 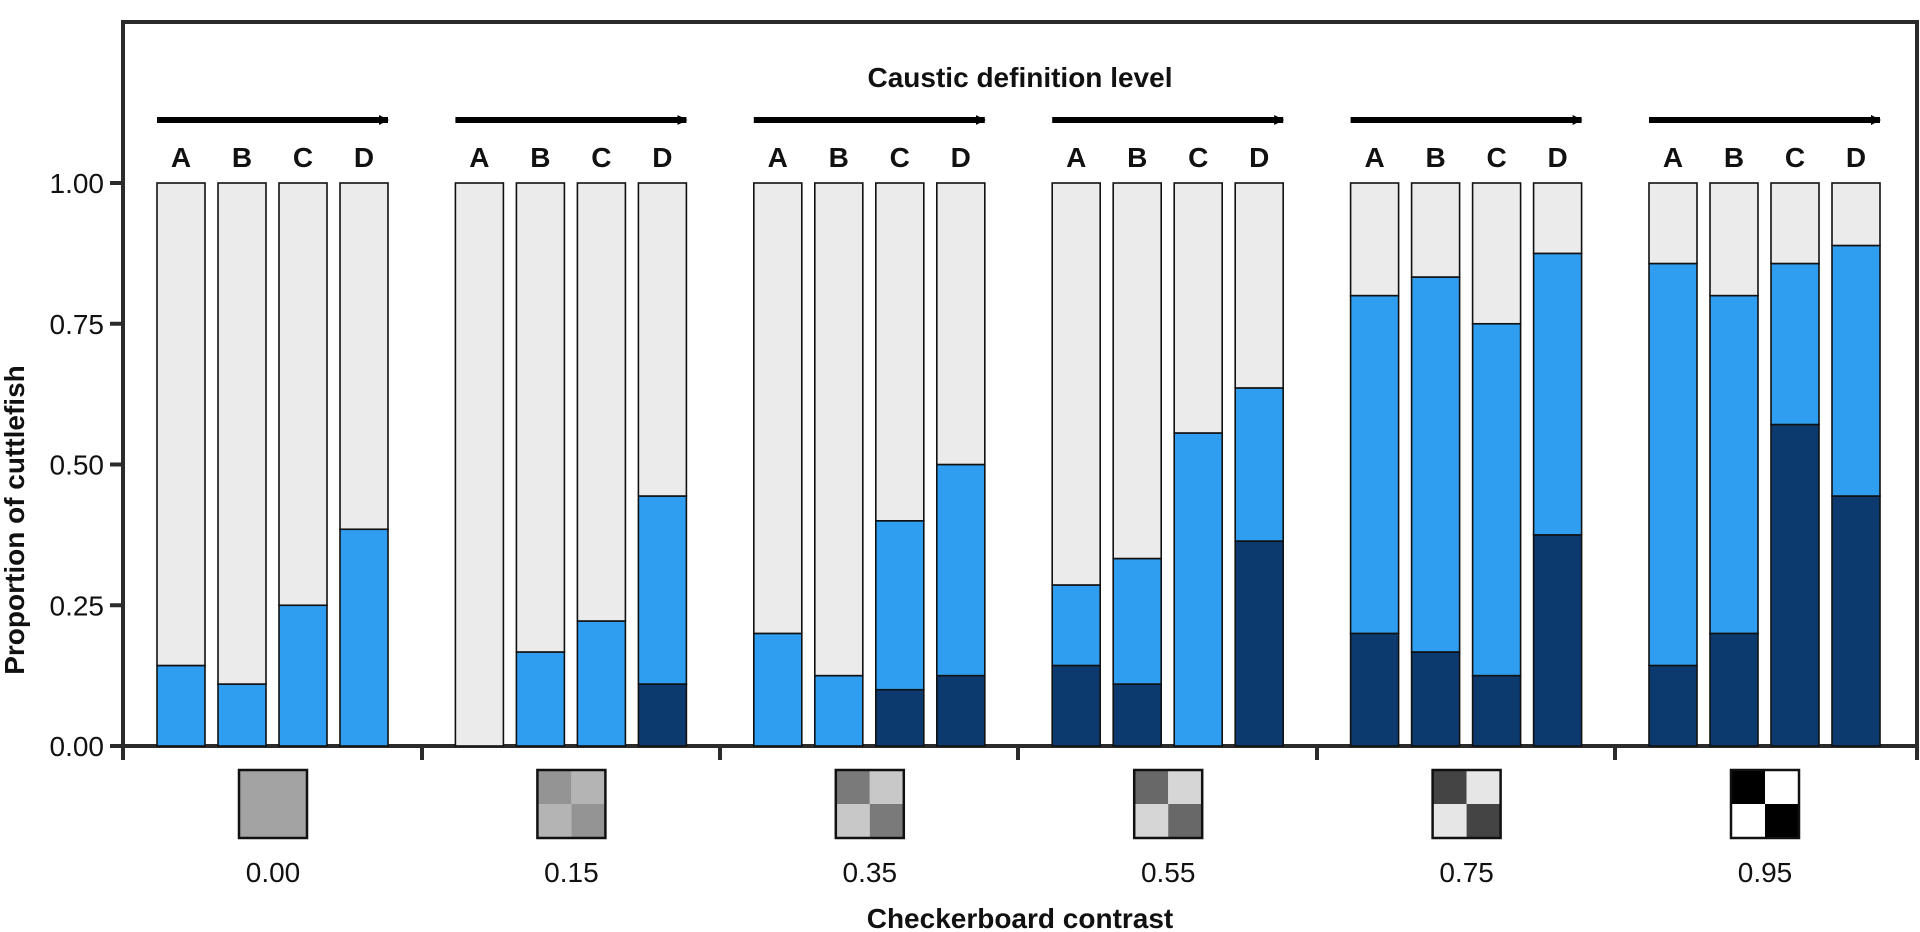 I want to click on x-tick-label: 0.15, so click(x=571, y=872).